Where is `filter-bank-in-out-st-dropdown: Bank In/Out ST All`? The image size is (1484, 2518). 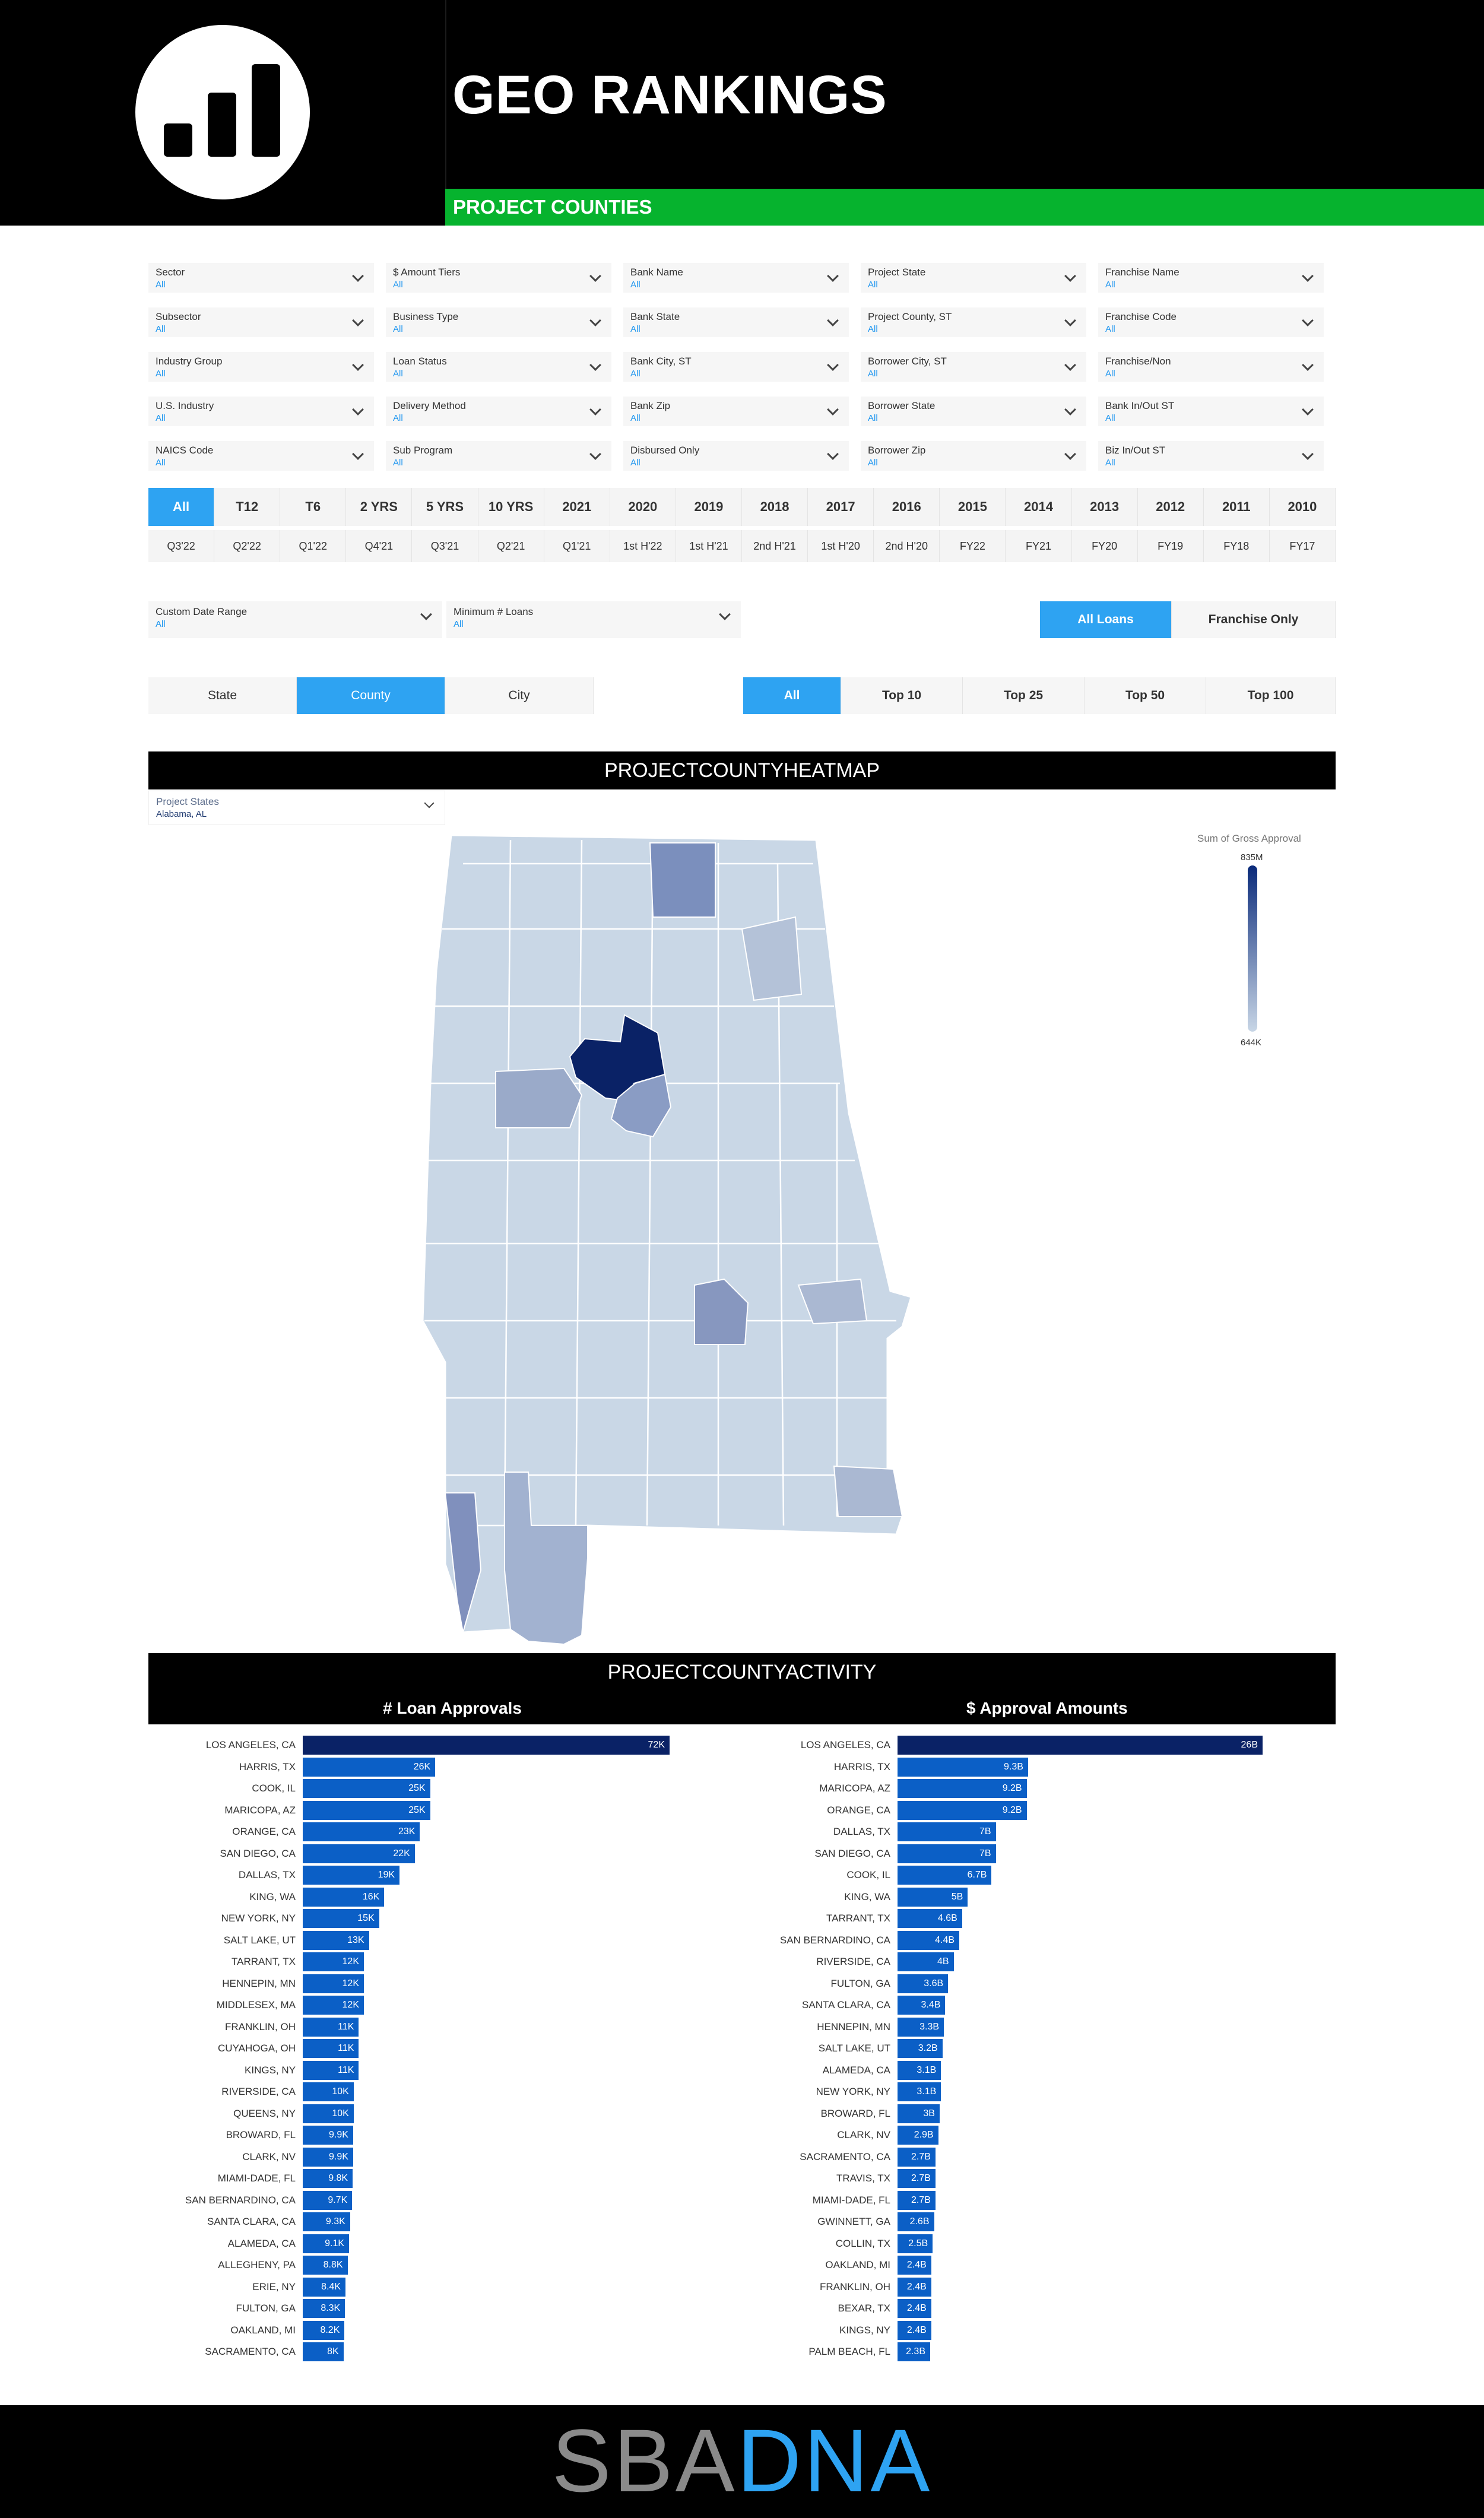 filter-bank-in-out-st-dropdown: Bank In/Out ST All is located at coordinates (1211, 411).